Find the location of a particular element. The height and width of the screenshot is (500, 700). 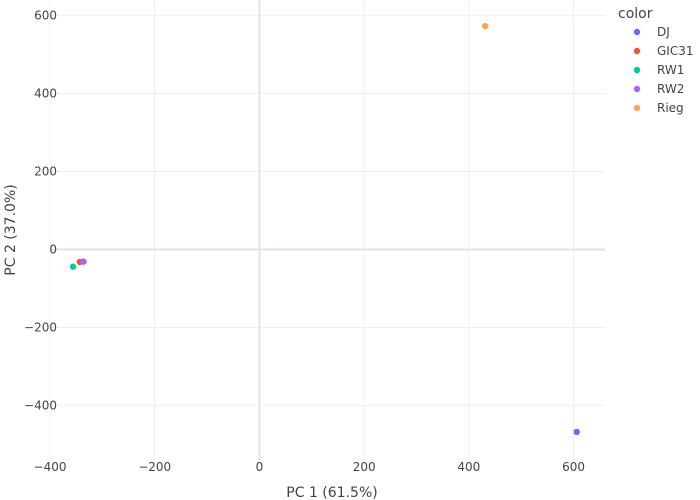

legend: color DJ GIC31 RW1 RW2 Rieg is located at coordinates (656, 60).